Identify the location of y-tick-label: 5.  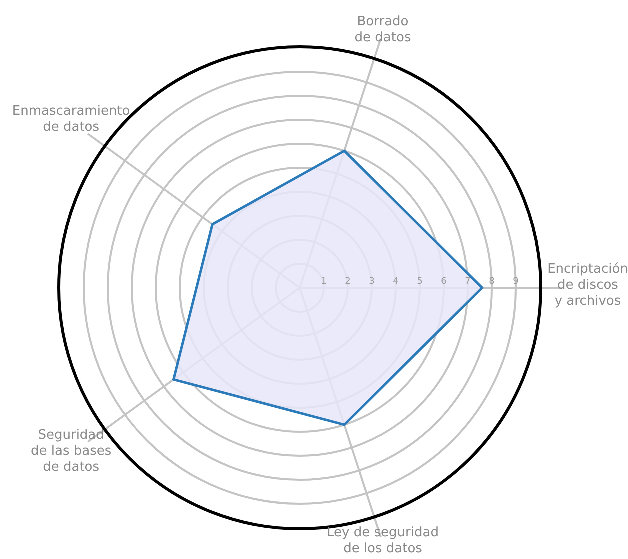
(420, 282).